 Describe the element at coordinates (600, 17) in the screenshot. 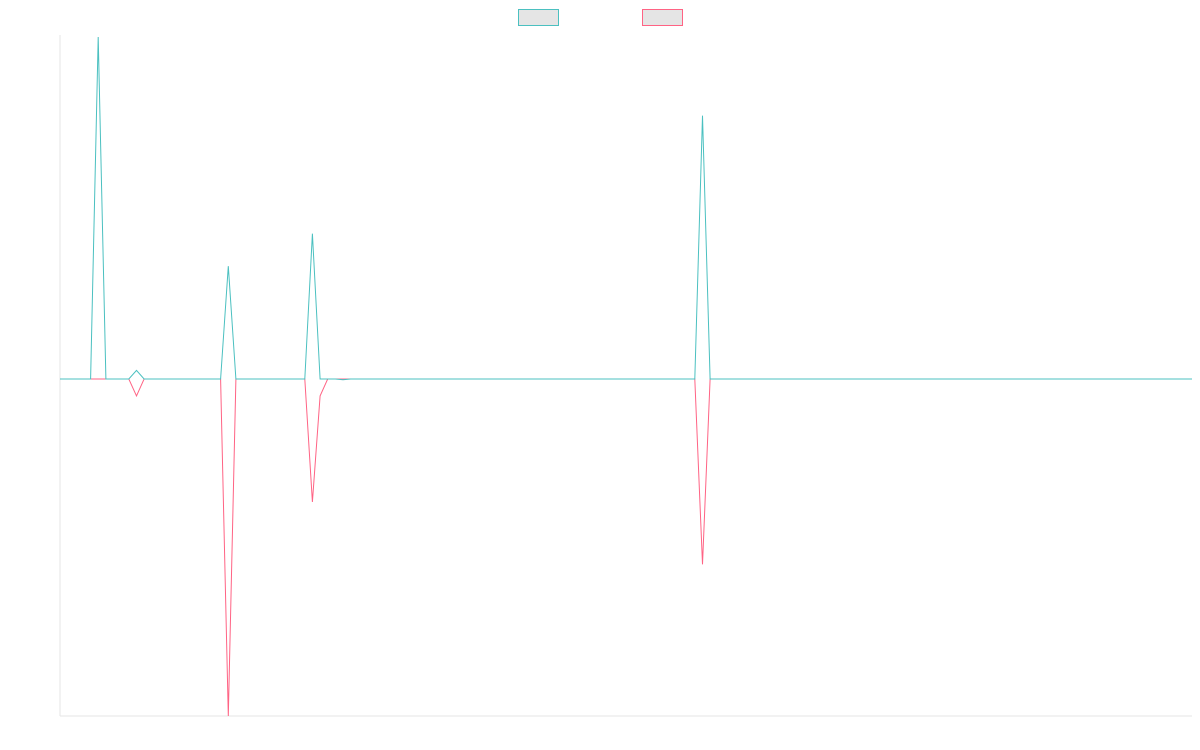

I see `chart-legend` at that location.